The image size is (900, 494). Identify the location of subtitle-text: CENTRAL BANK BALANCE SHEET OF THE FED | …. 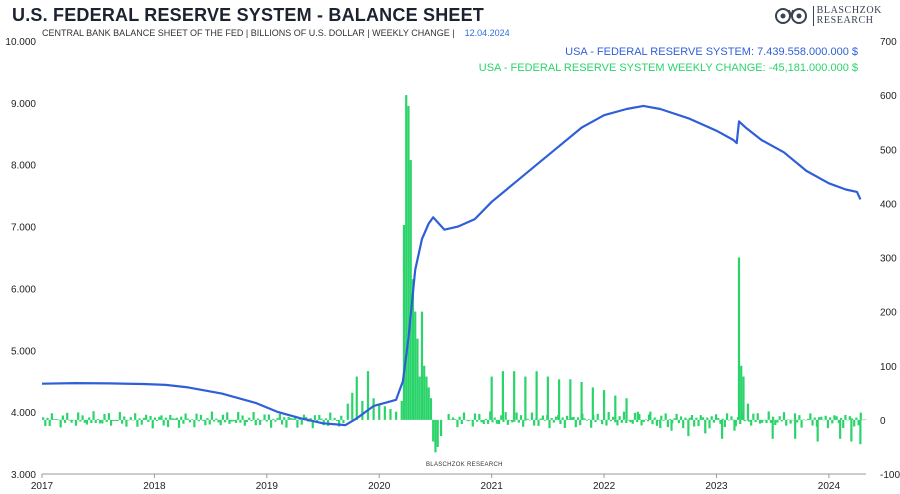
(248, 33).